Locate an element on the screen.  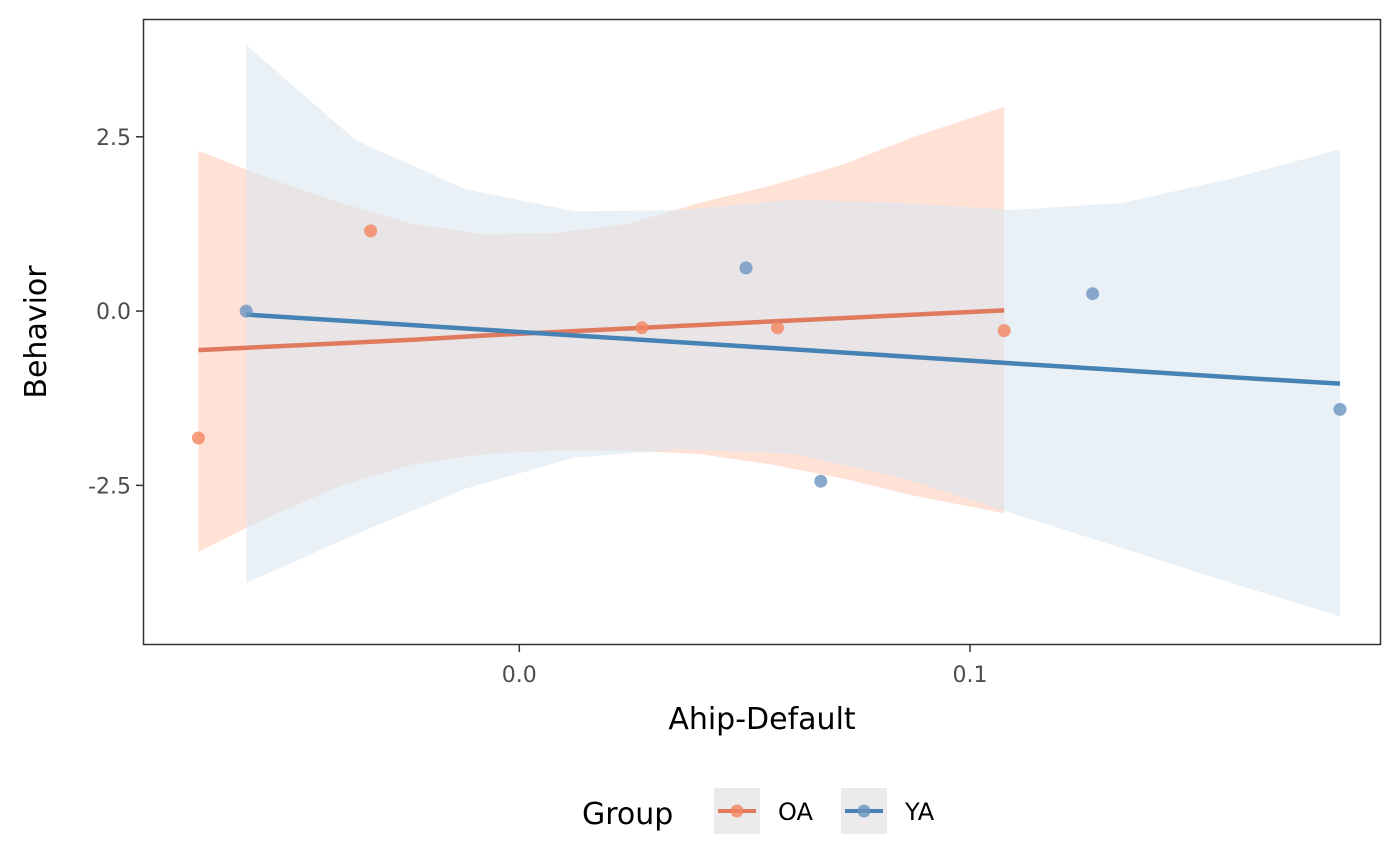
x-axis: 0.0 0.1 is located at coordinates (744, 666).